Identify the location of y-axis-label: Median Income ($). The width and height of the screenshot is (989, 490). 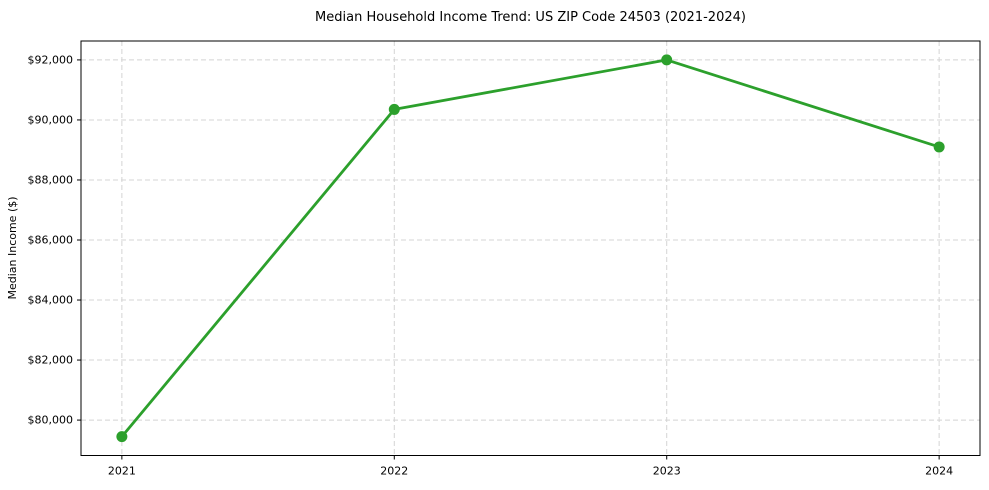
(12, 247).